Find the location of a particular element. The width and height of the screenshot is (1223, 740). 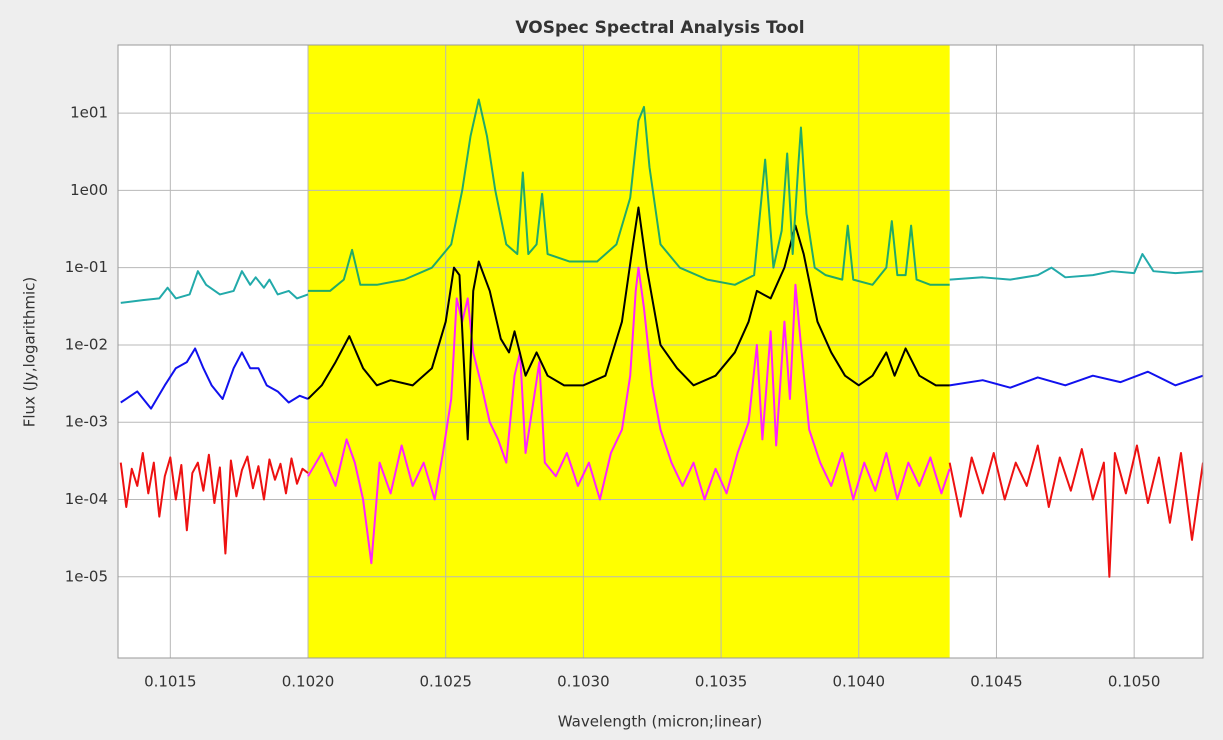

x-tick-label: 0.1030 is located at coordinates (583, 682).